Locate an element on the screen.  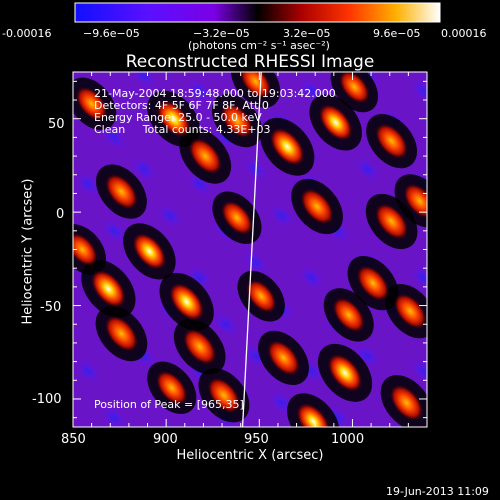
x-tick-label: 950 is located at coordinates (256, 439).